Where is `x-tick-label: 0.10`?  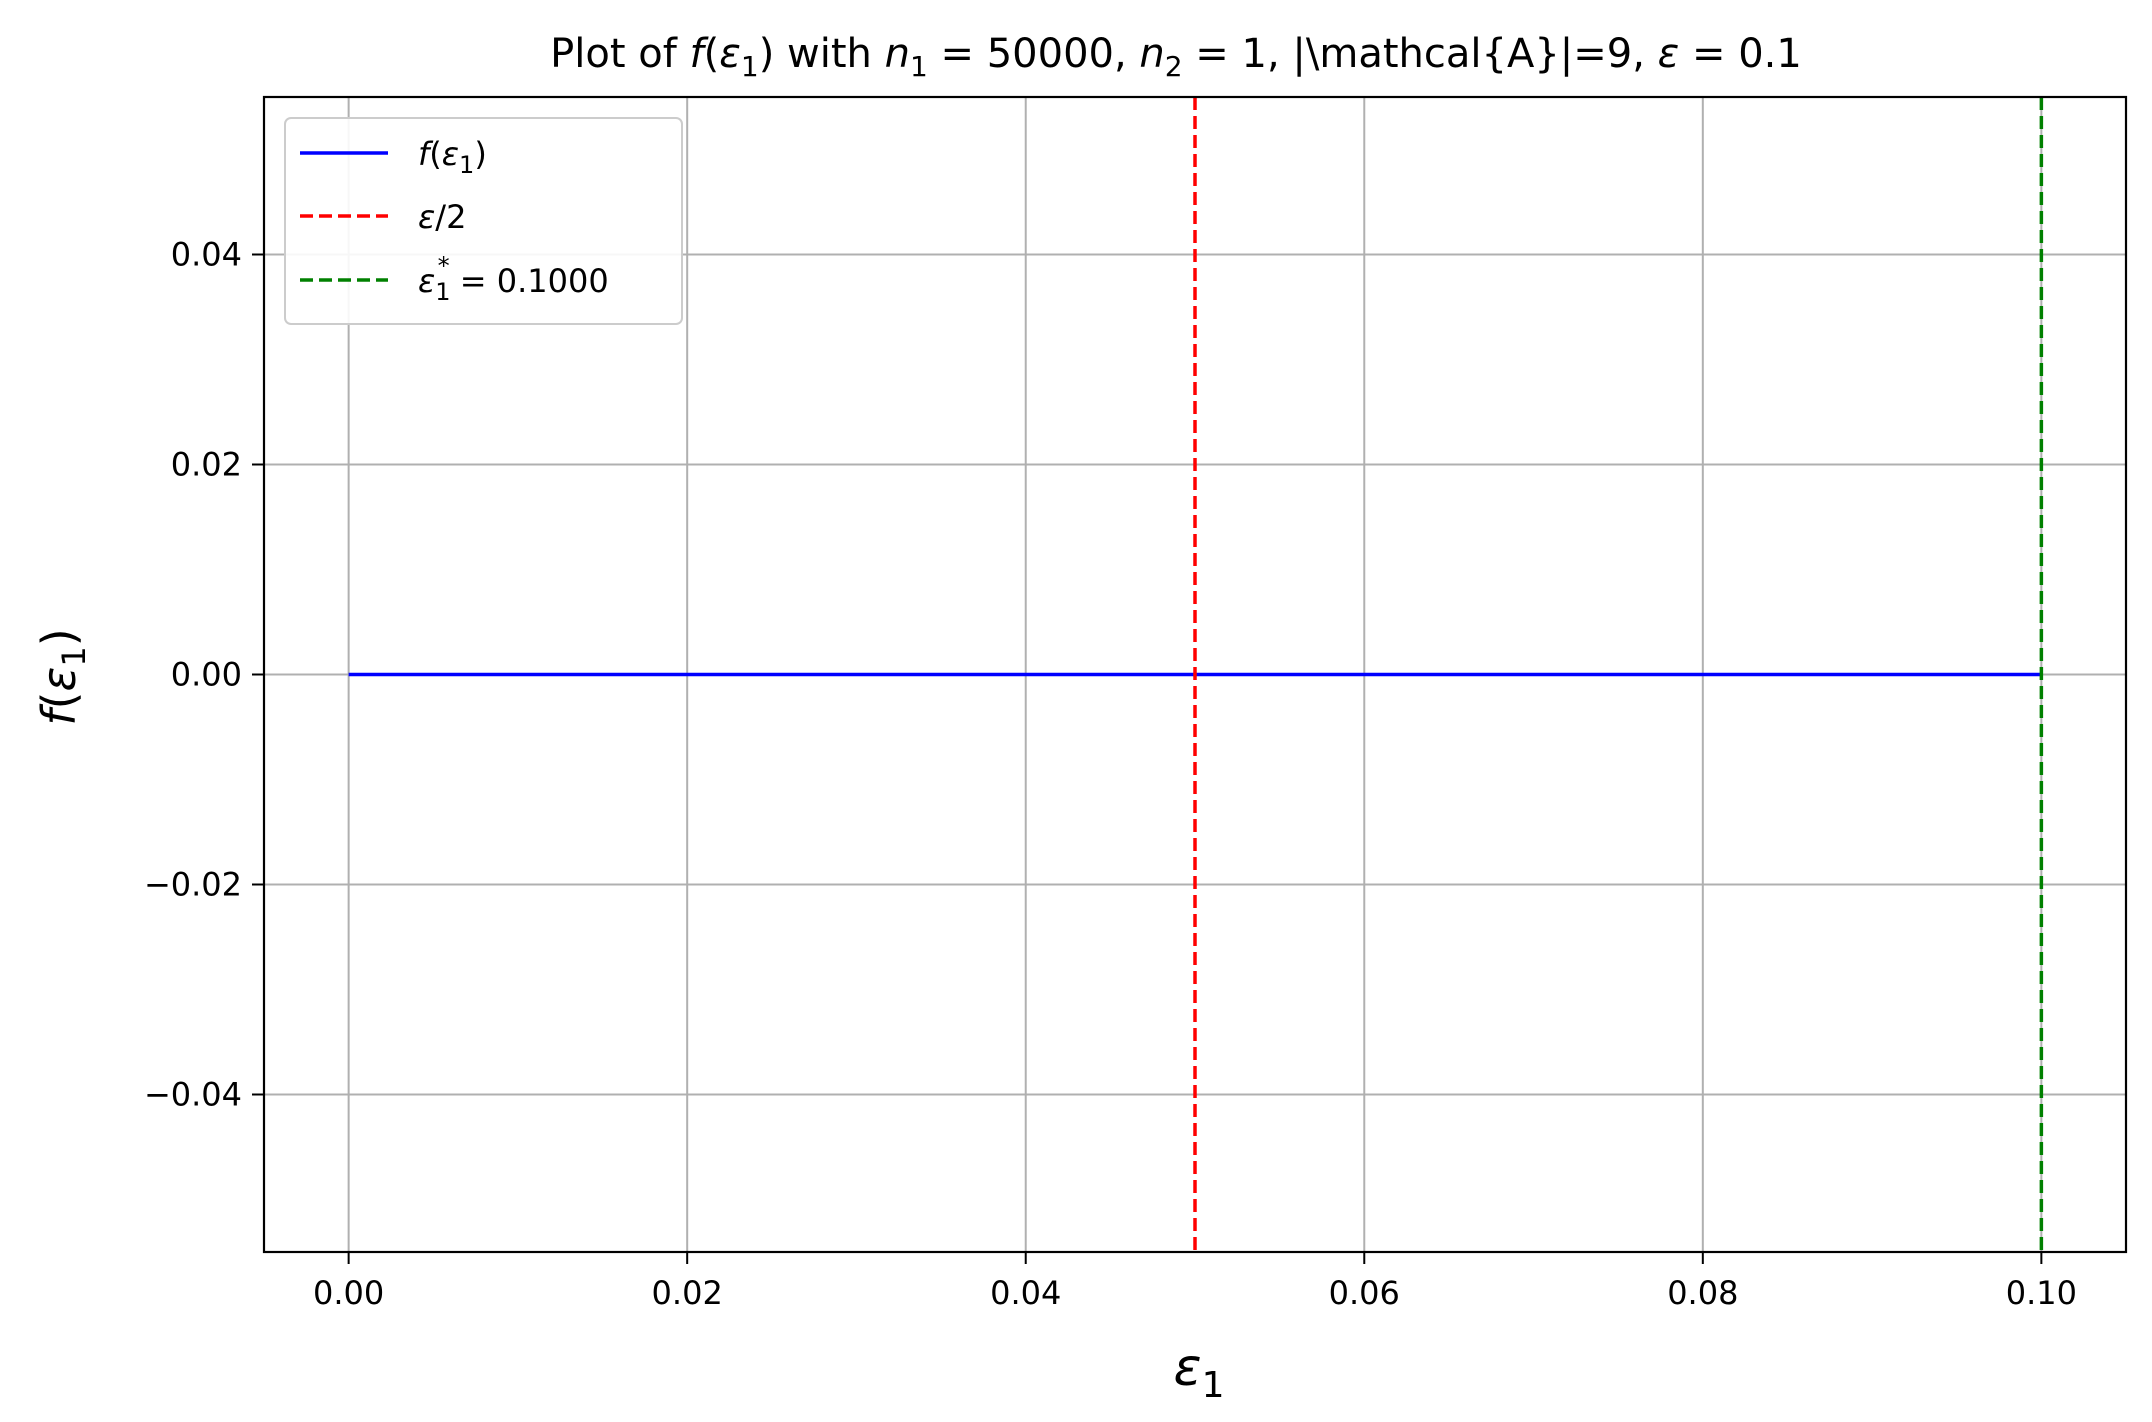 x-tick-label: 0.10 is located at coordinates (2041, 1293).